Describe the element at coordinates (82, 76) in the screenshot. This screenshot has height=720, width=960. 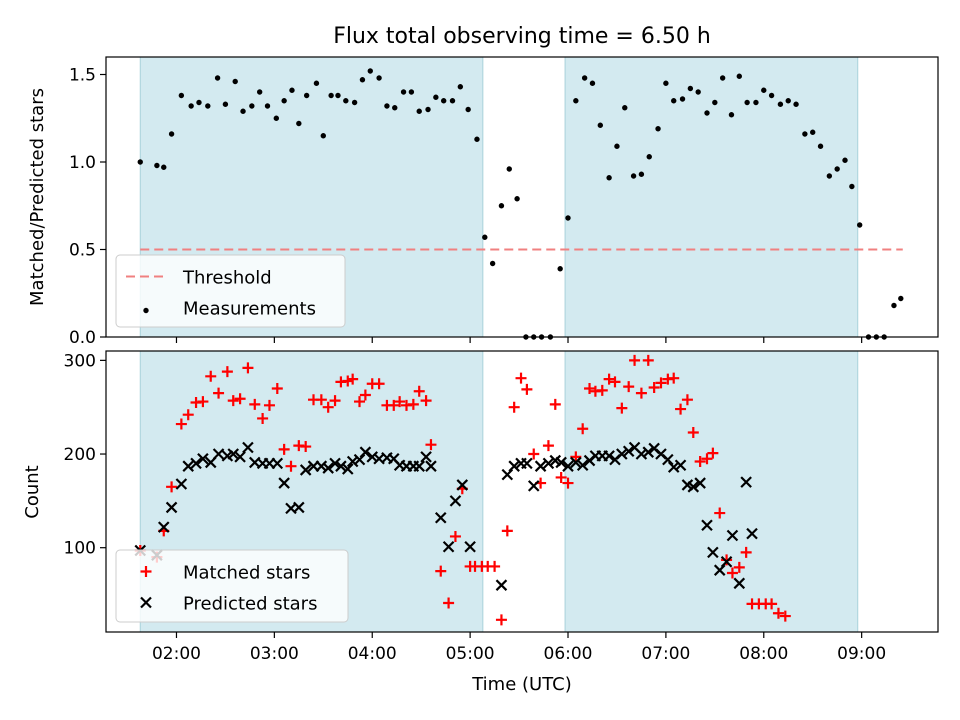
I see `y-tick-label: 1.5` at that location.